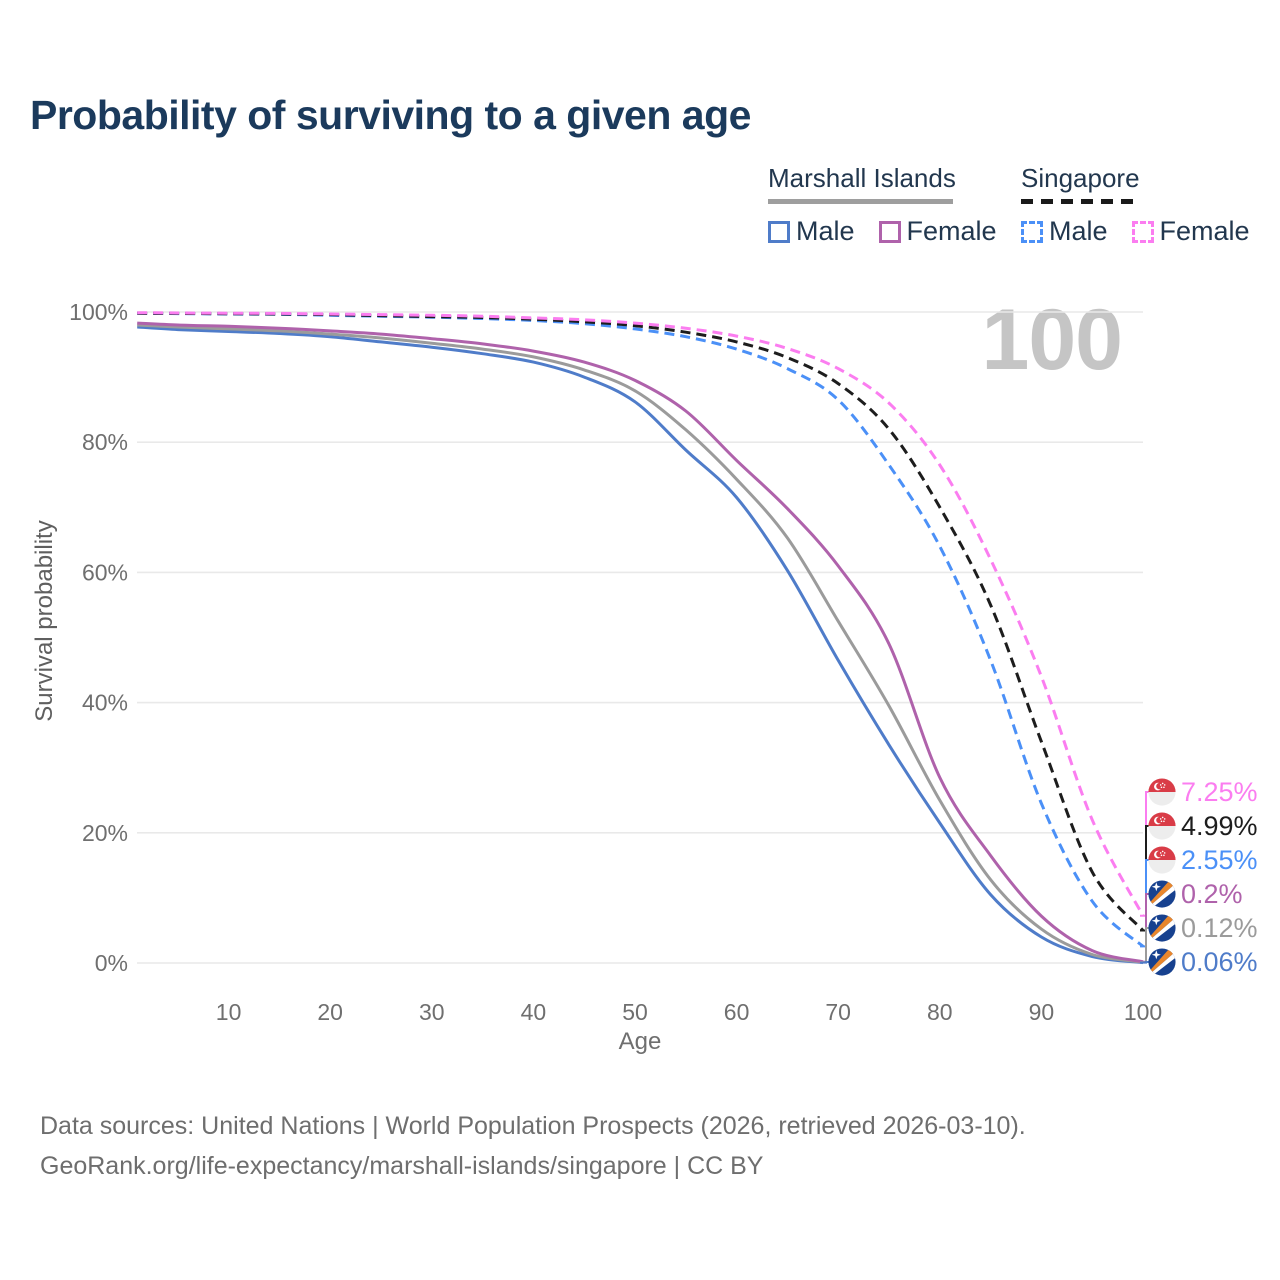  What do you see at coordinates (432, 1012) in the screenshot?
I see `x-tick-label-30: 30` at bounding box center [432, 1012].